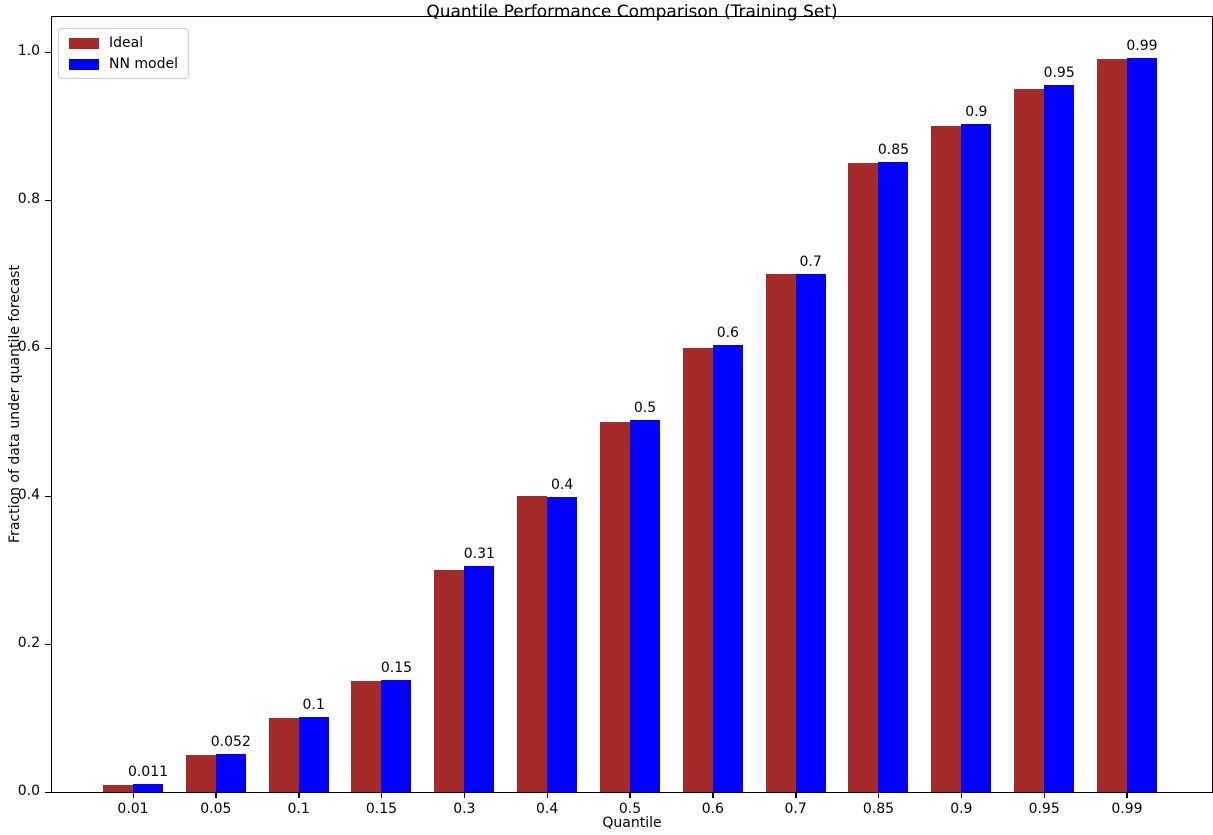 This screenshot has height=835, width=1213. I want to click on legend-item-nn-model: NN model, so click(123, 64).